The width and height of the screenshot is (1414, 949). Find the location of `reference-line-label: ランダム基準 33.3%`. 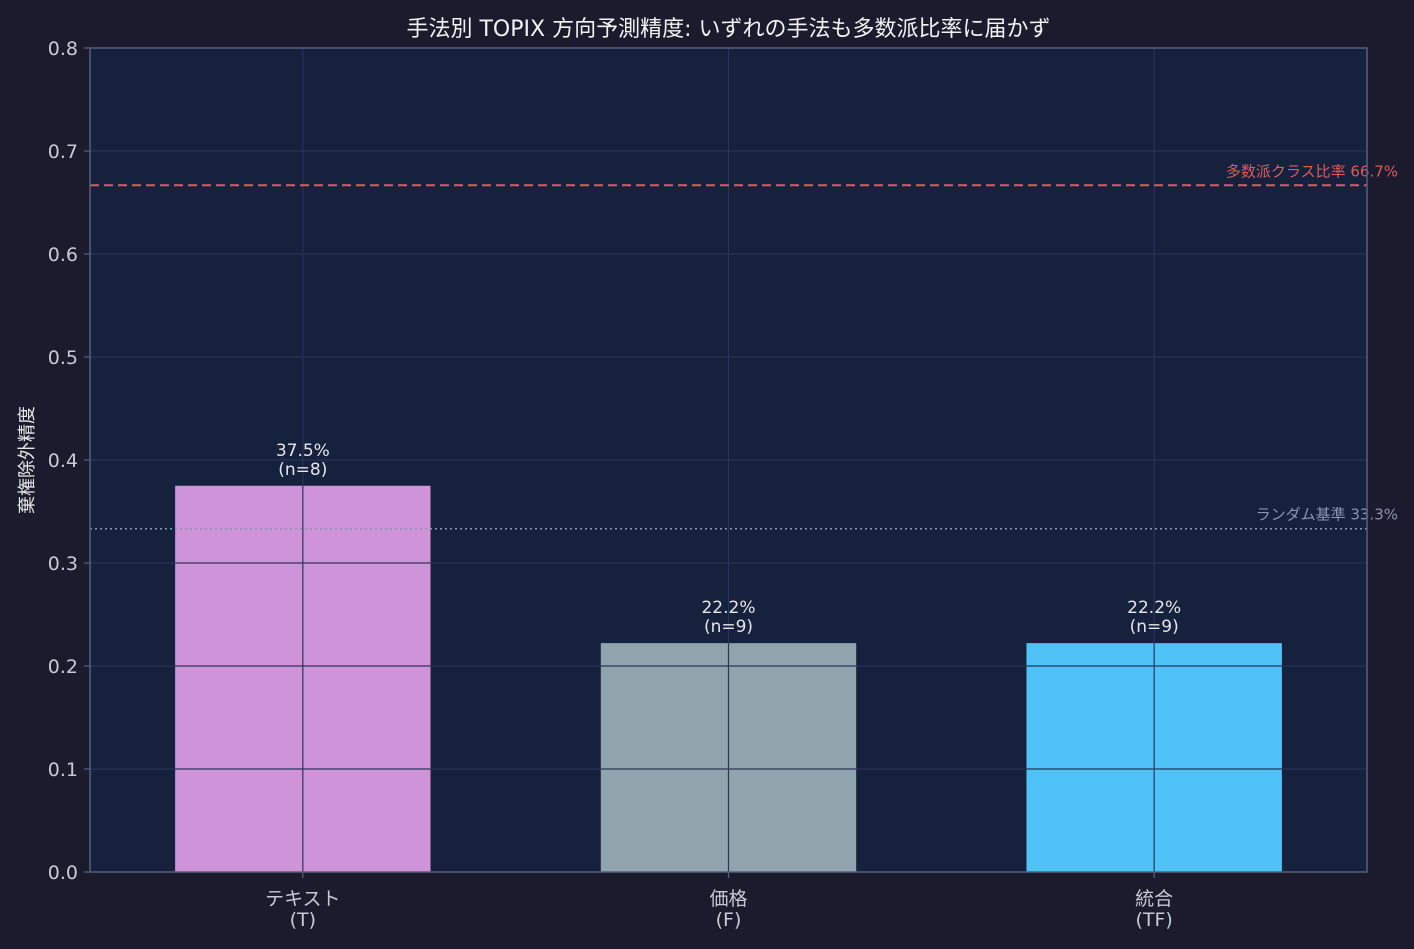

reference-line-label: ランダム基準 33.3% is located at coordinates (1327, 515).